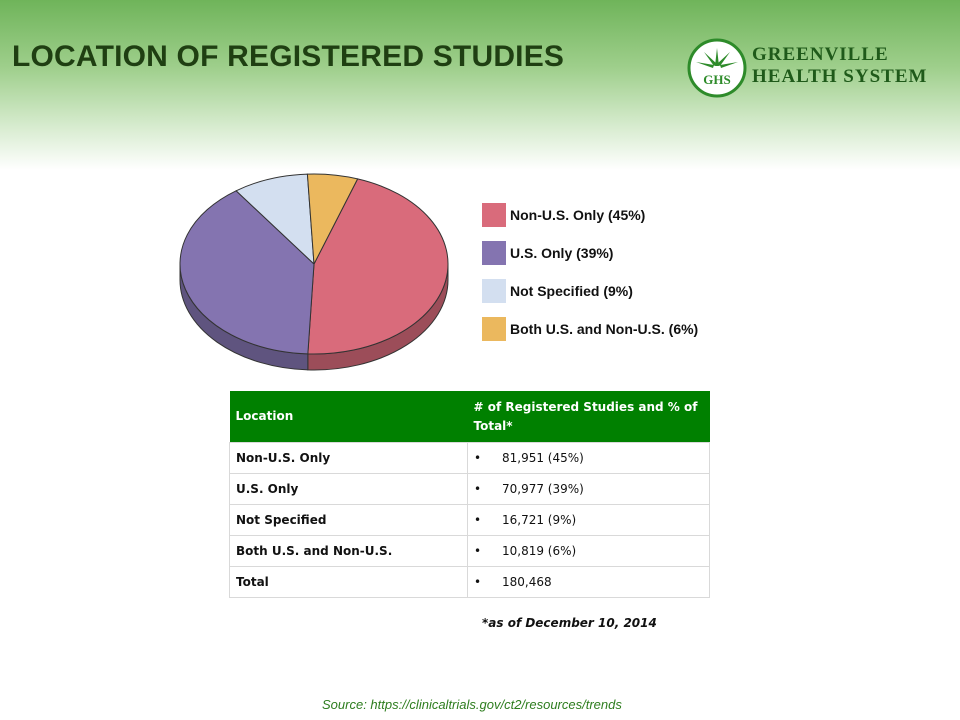 The image size is (960, 720). Describe the element at coordinates (288, 56) in the screenshot. I see `slide-title: LOCATION OF REGISTERED STUDIES` at that location.